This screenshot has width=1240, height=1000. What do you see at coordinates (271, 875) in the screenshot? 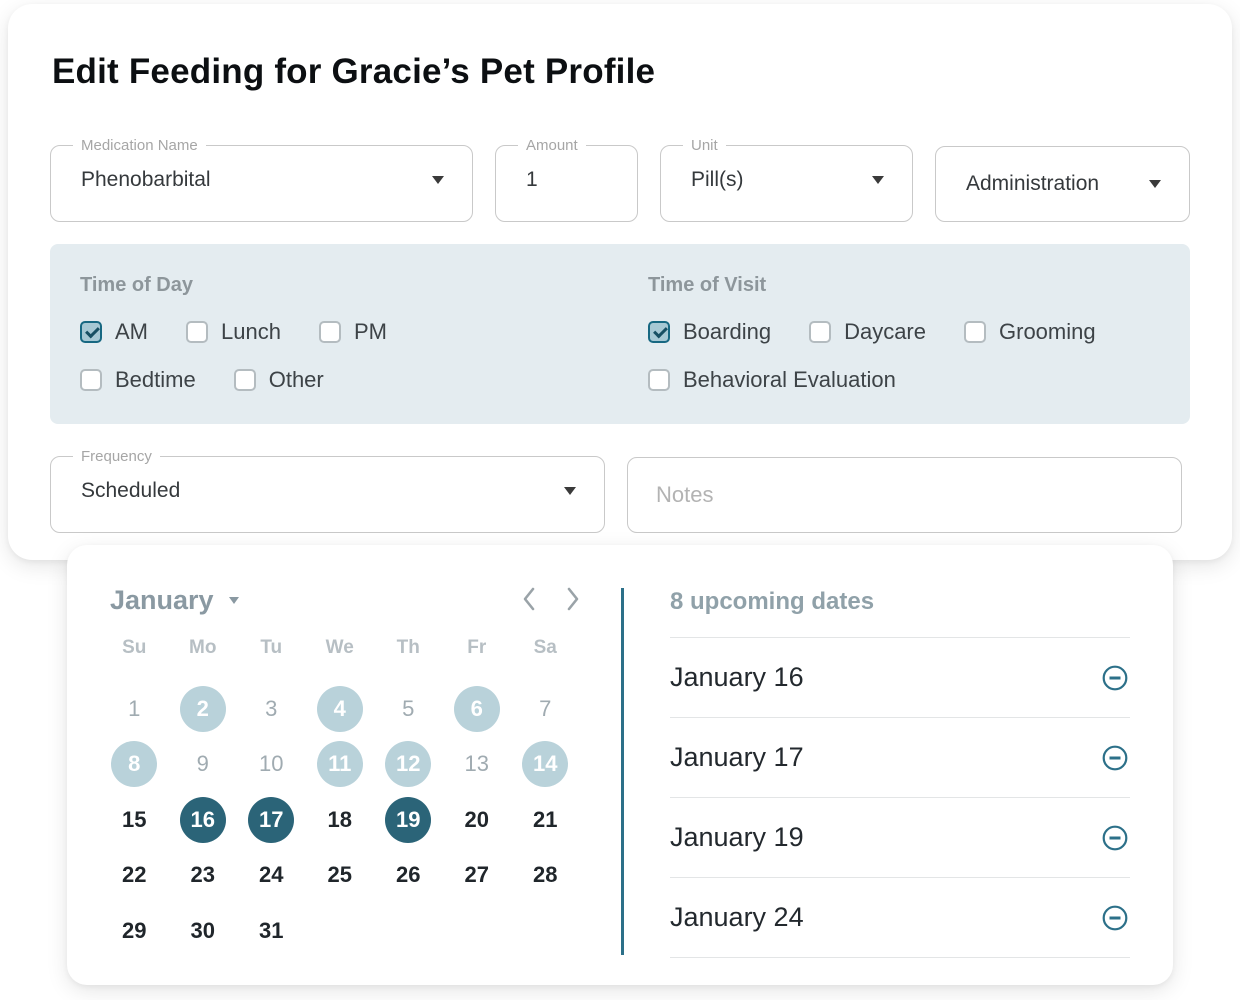
I see `calendar-day: 24` at bounding box center [271, 875].